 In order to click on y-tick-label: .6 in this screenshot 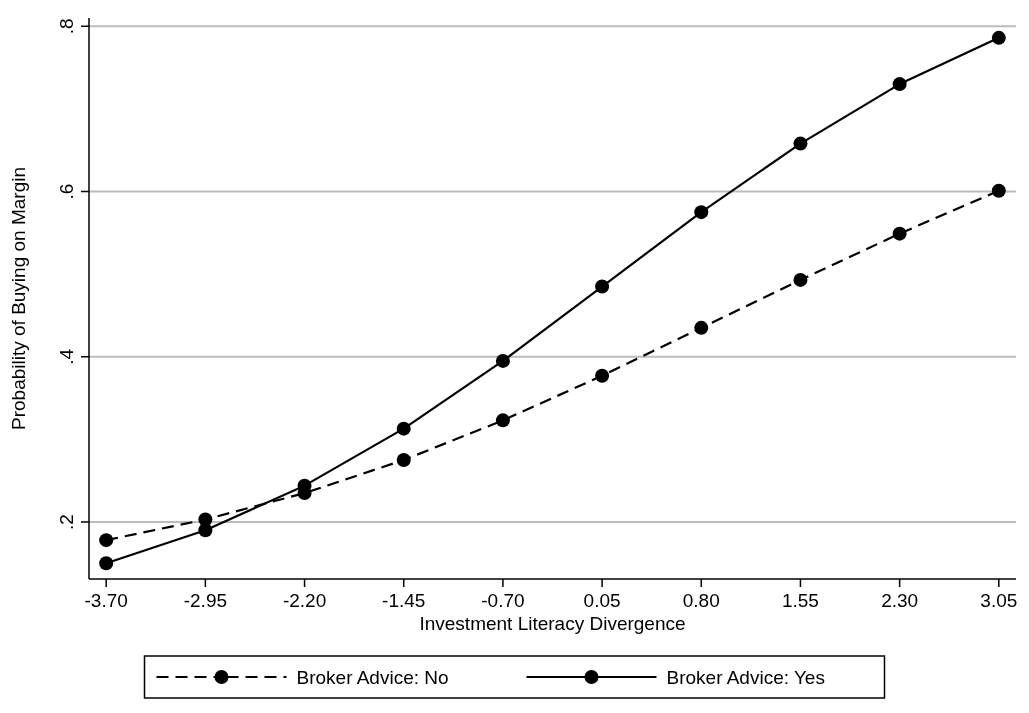, I will do `click(66, 191)`.